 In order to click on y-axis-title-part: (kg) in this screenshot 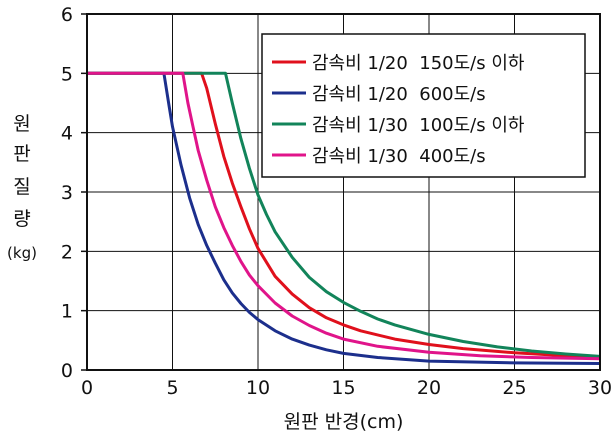, I will do `click(22, 253)`.